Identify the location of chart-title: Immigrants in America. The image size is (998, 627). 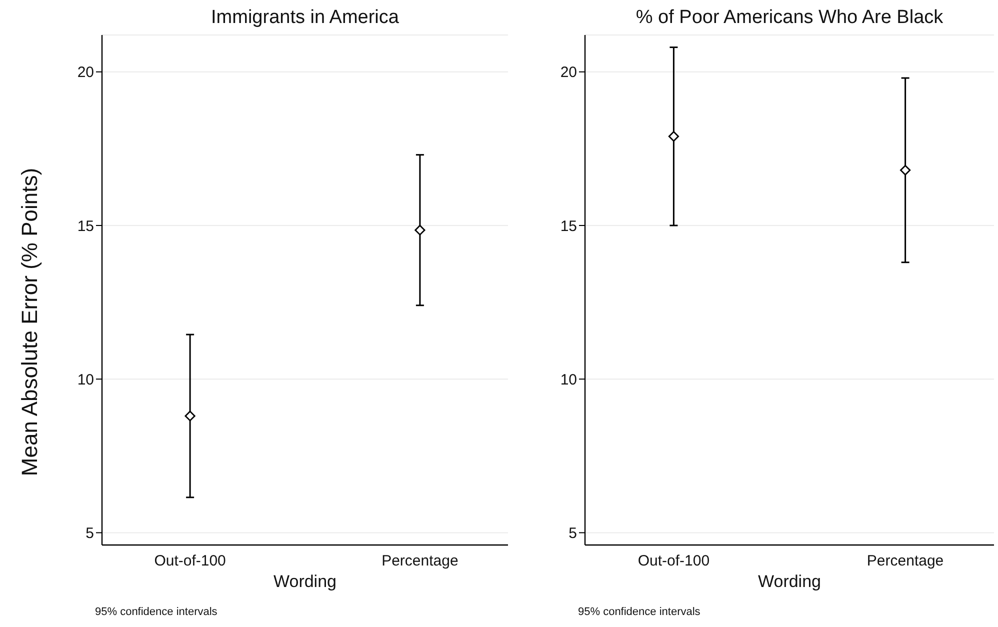
(305, 18).